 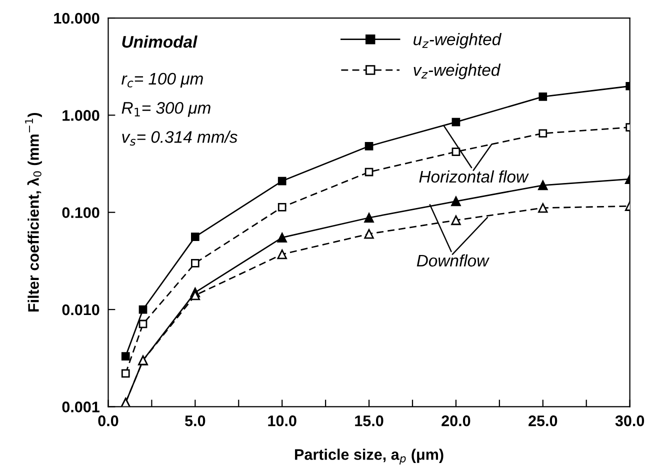 What do you see at coordinates (458, 41) in the screenshot?
I see `legend-label: u$_{z}$-weighted` at bounding box center [458, 41].